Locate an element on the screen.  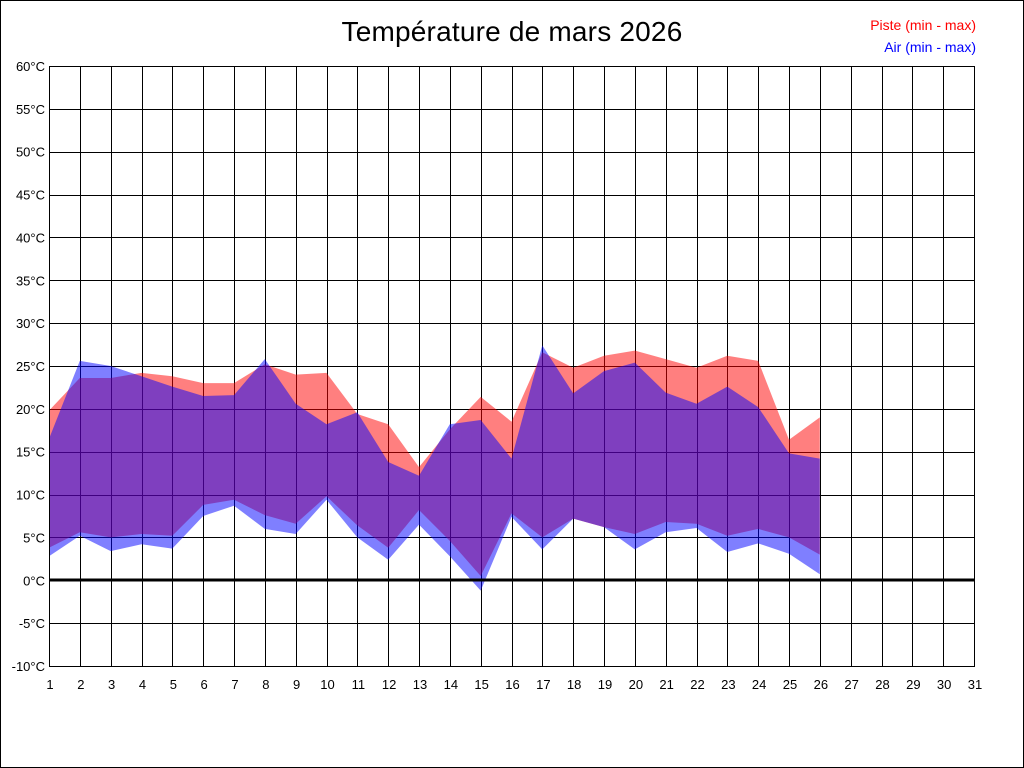
x-tick-label: 11 is located at coordinates (359, 684).